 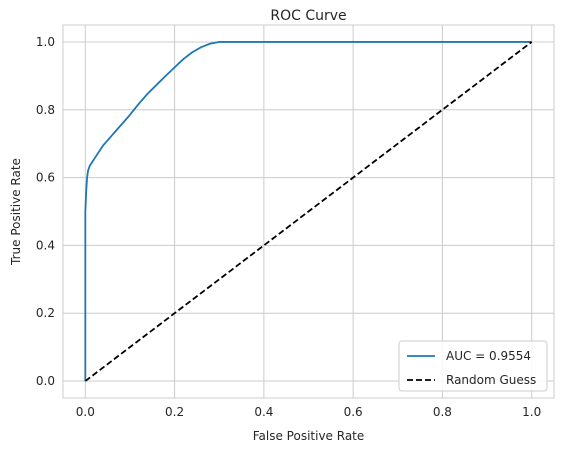 What do you see at coordinates (85, 412) in the screenshot?
I see `x-tick-label-0: 0.0` at bounding box center [85, 412].